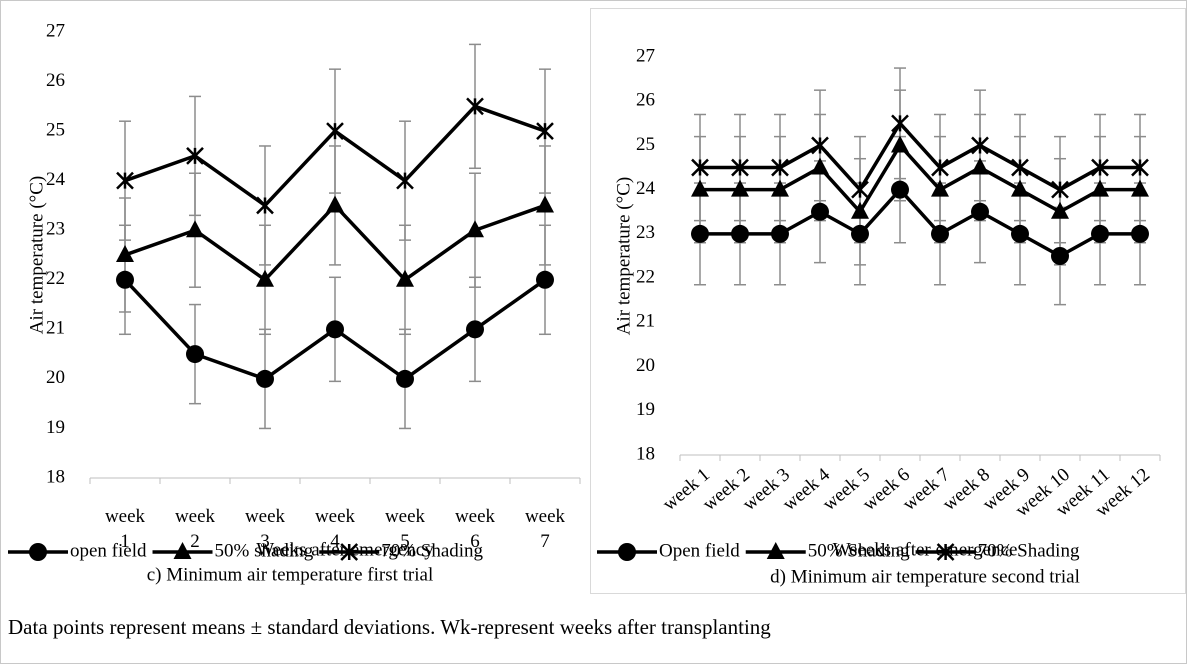 The width and height of the screenshot is (1187, 664). Describe the element at coordinates (859, 550) in the screenshot. I see `legend-label: 50% Shading` at that location.